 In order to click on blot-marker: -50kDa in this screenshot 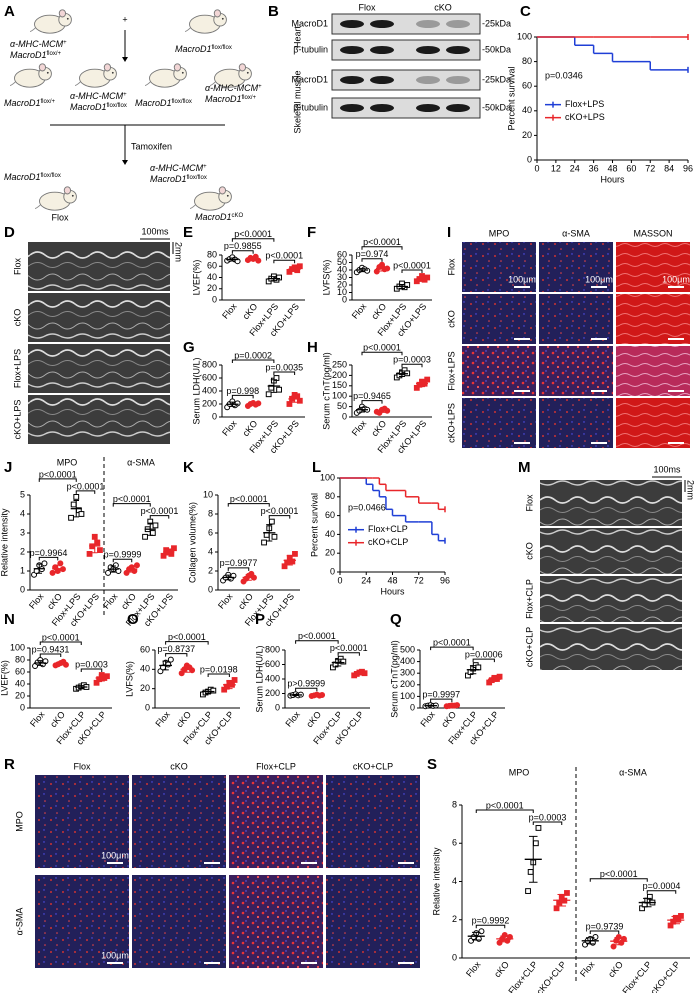, I will do `click(496, 107)`.